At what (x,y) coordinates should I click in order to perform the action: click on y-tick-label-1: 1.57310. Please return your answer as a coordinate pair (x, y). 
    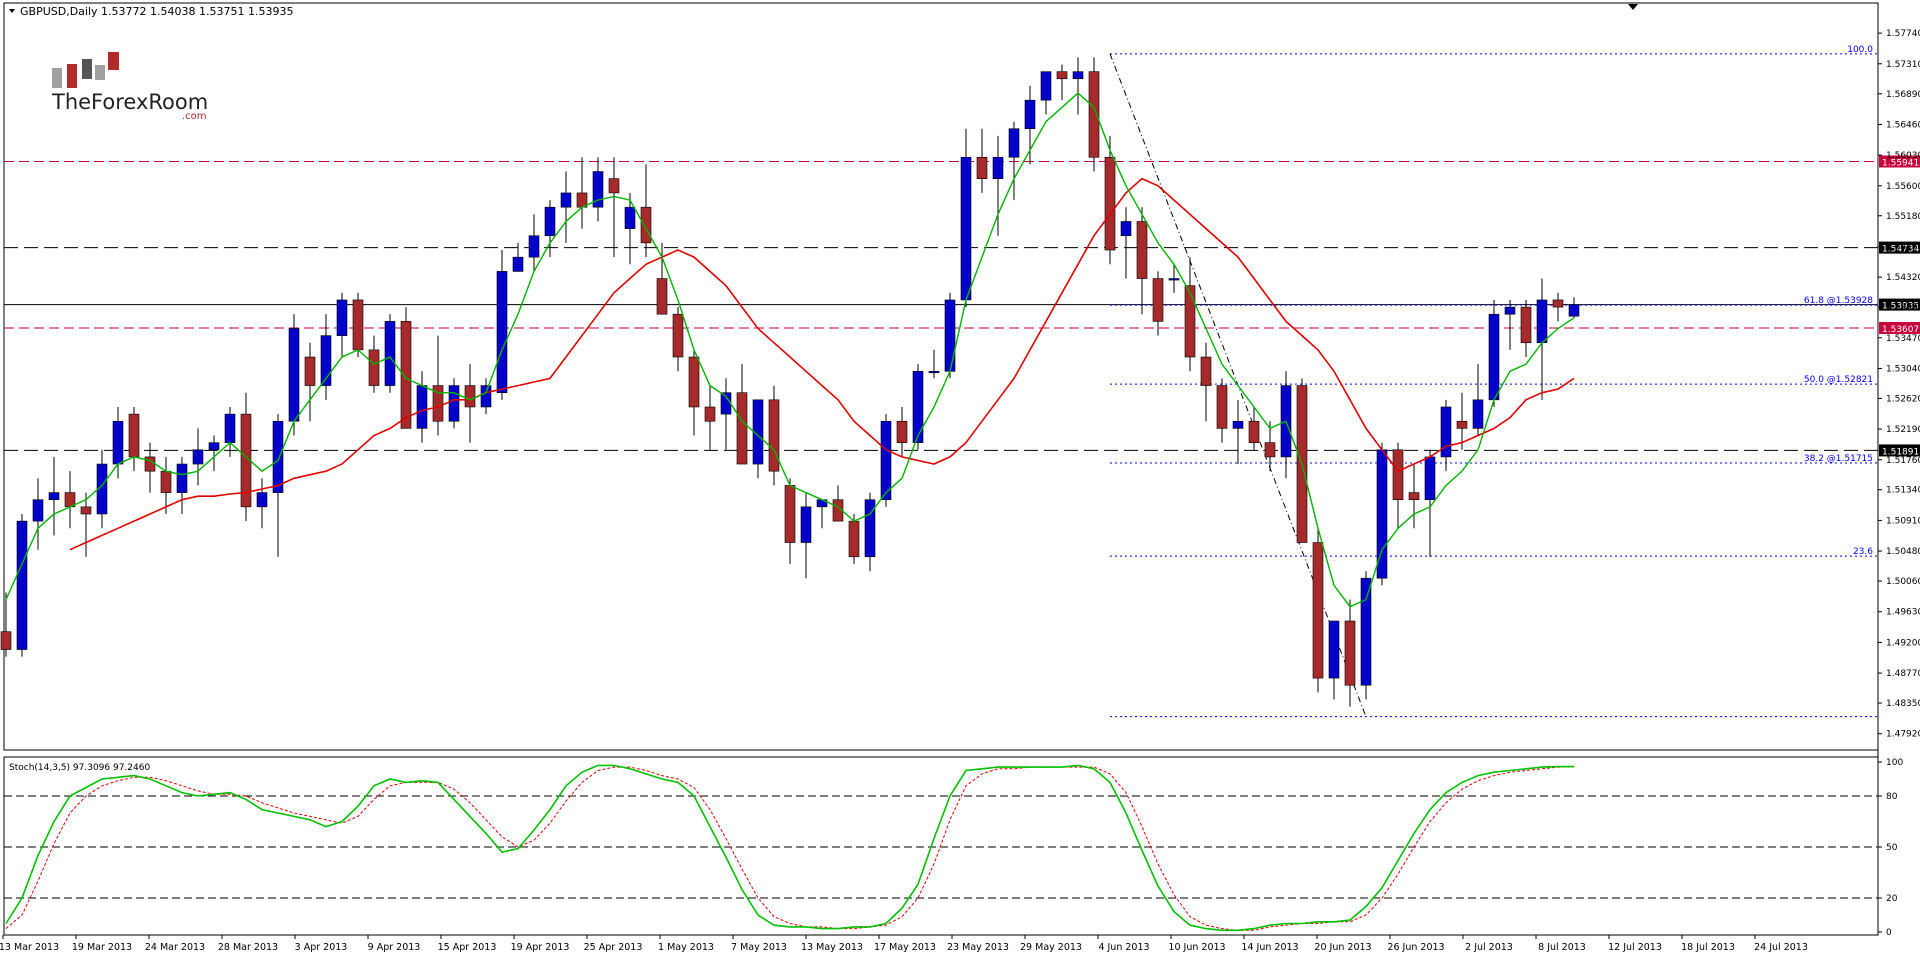
    Looking at the image, I should click on (1903, 65).